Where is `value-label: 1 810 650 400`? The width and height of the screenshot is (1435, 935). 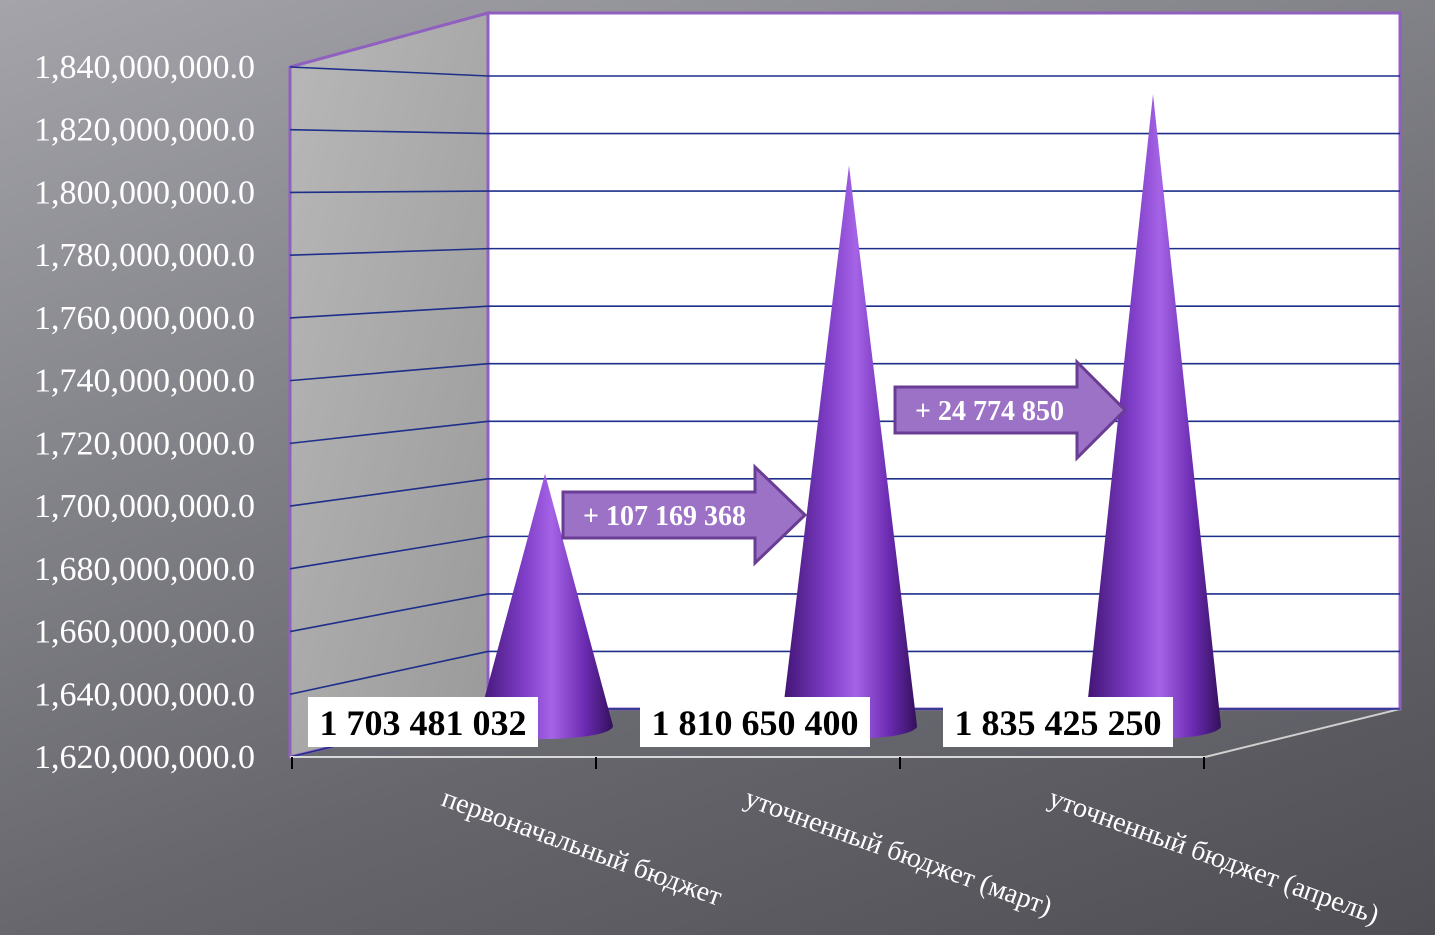 value-label: 1 810 650 400 is located at coordinates (755, 722).